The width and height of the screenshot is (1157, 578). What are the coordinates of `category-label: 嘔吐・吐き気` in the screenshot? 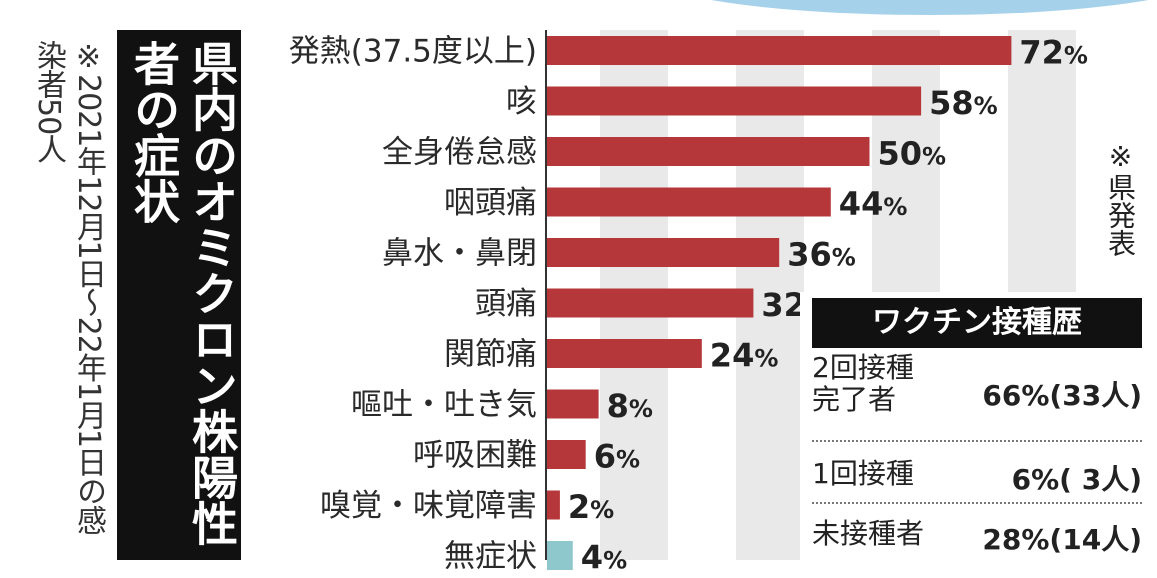 It's located at (444, 405).